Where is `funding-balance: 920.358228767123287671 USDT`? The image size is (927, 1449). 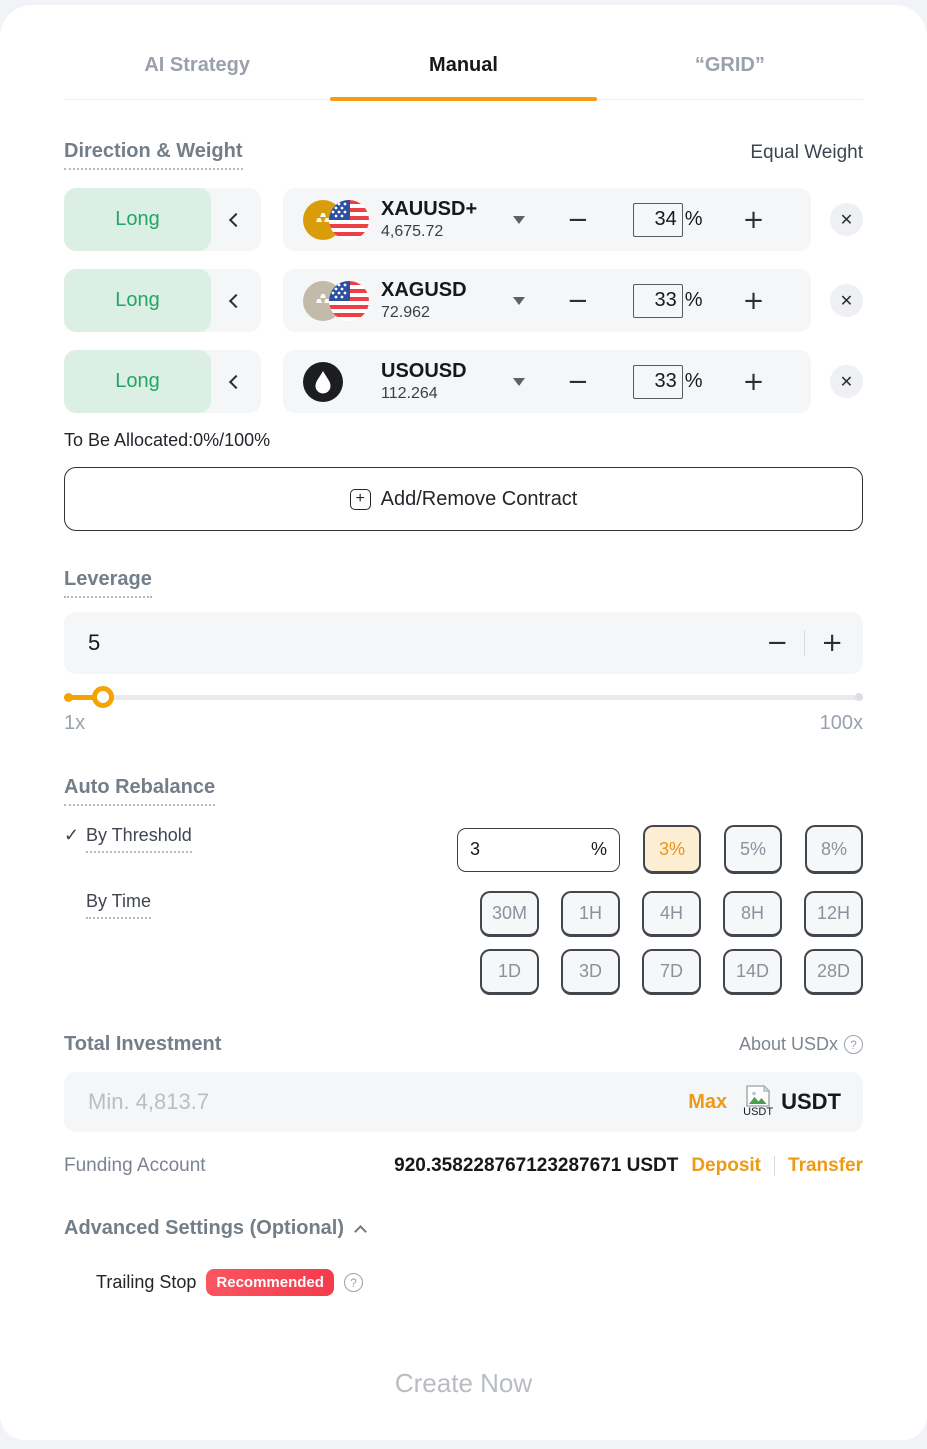 funding-balance: 920.358228767123287671 USDT is located at coordinates (536, 1165).